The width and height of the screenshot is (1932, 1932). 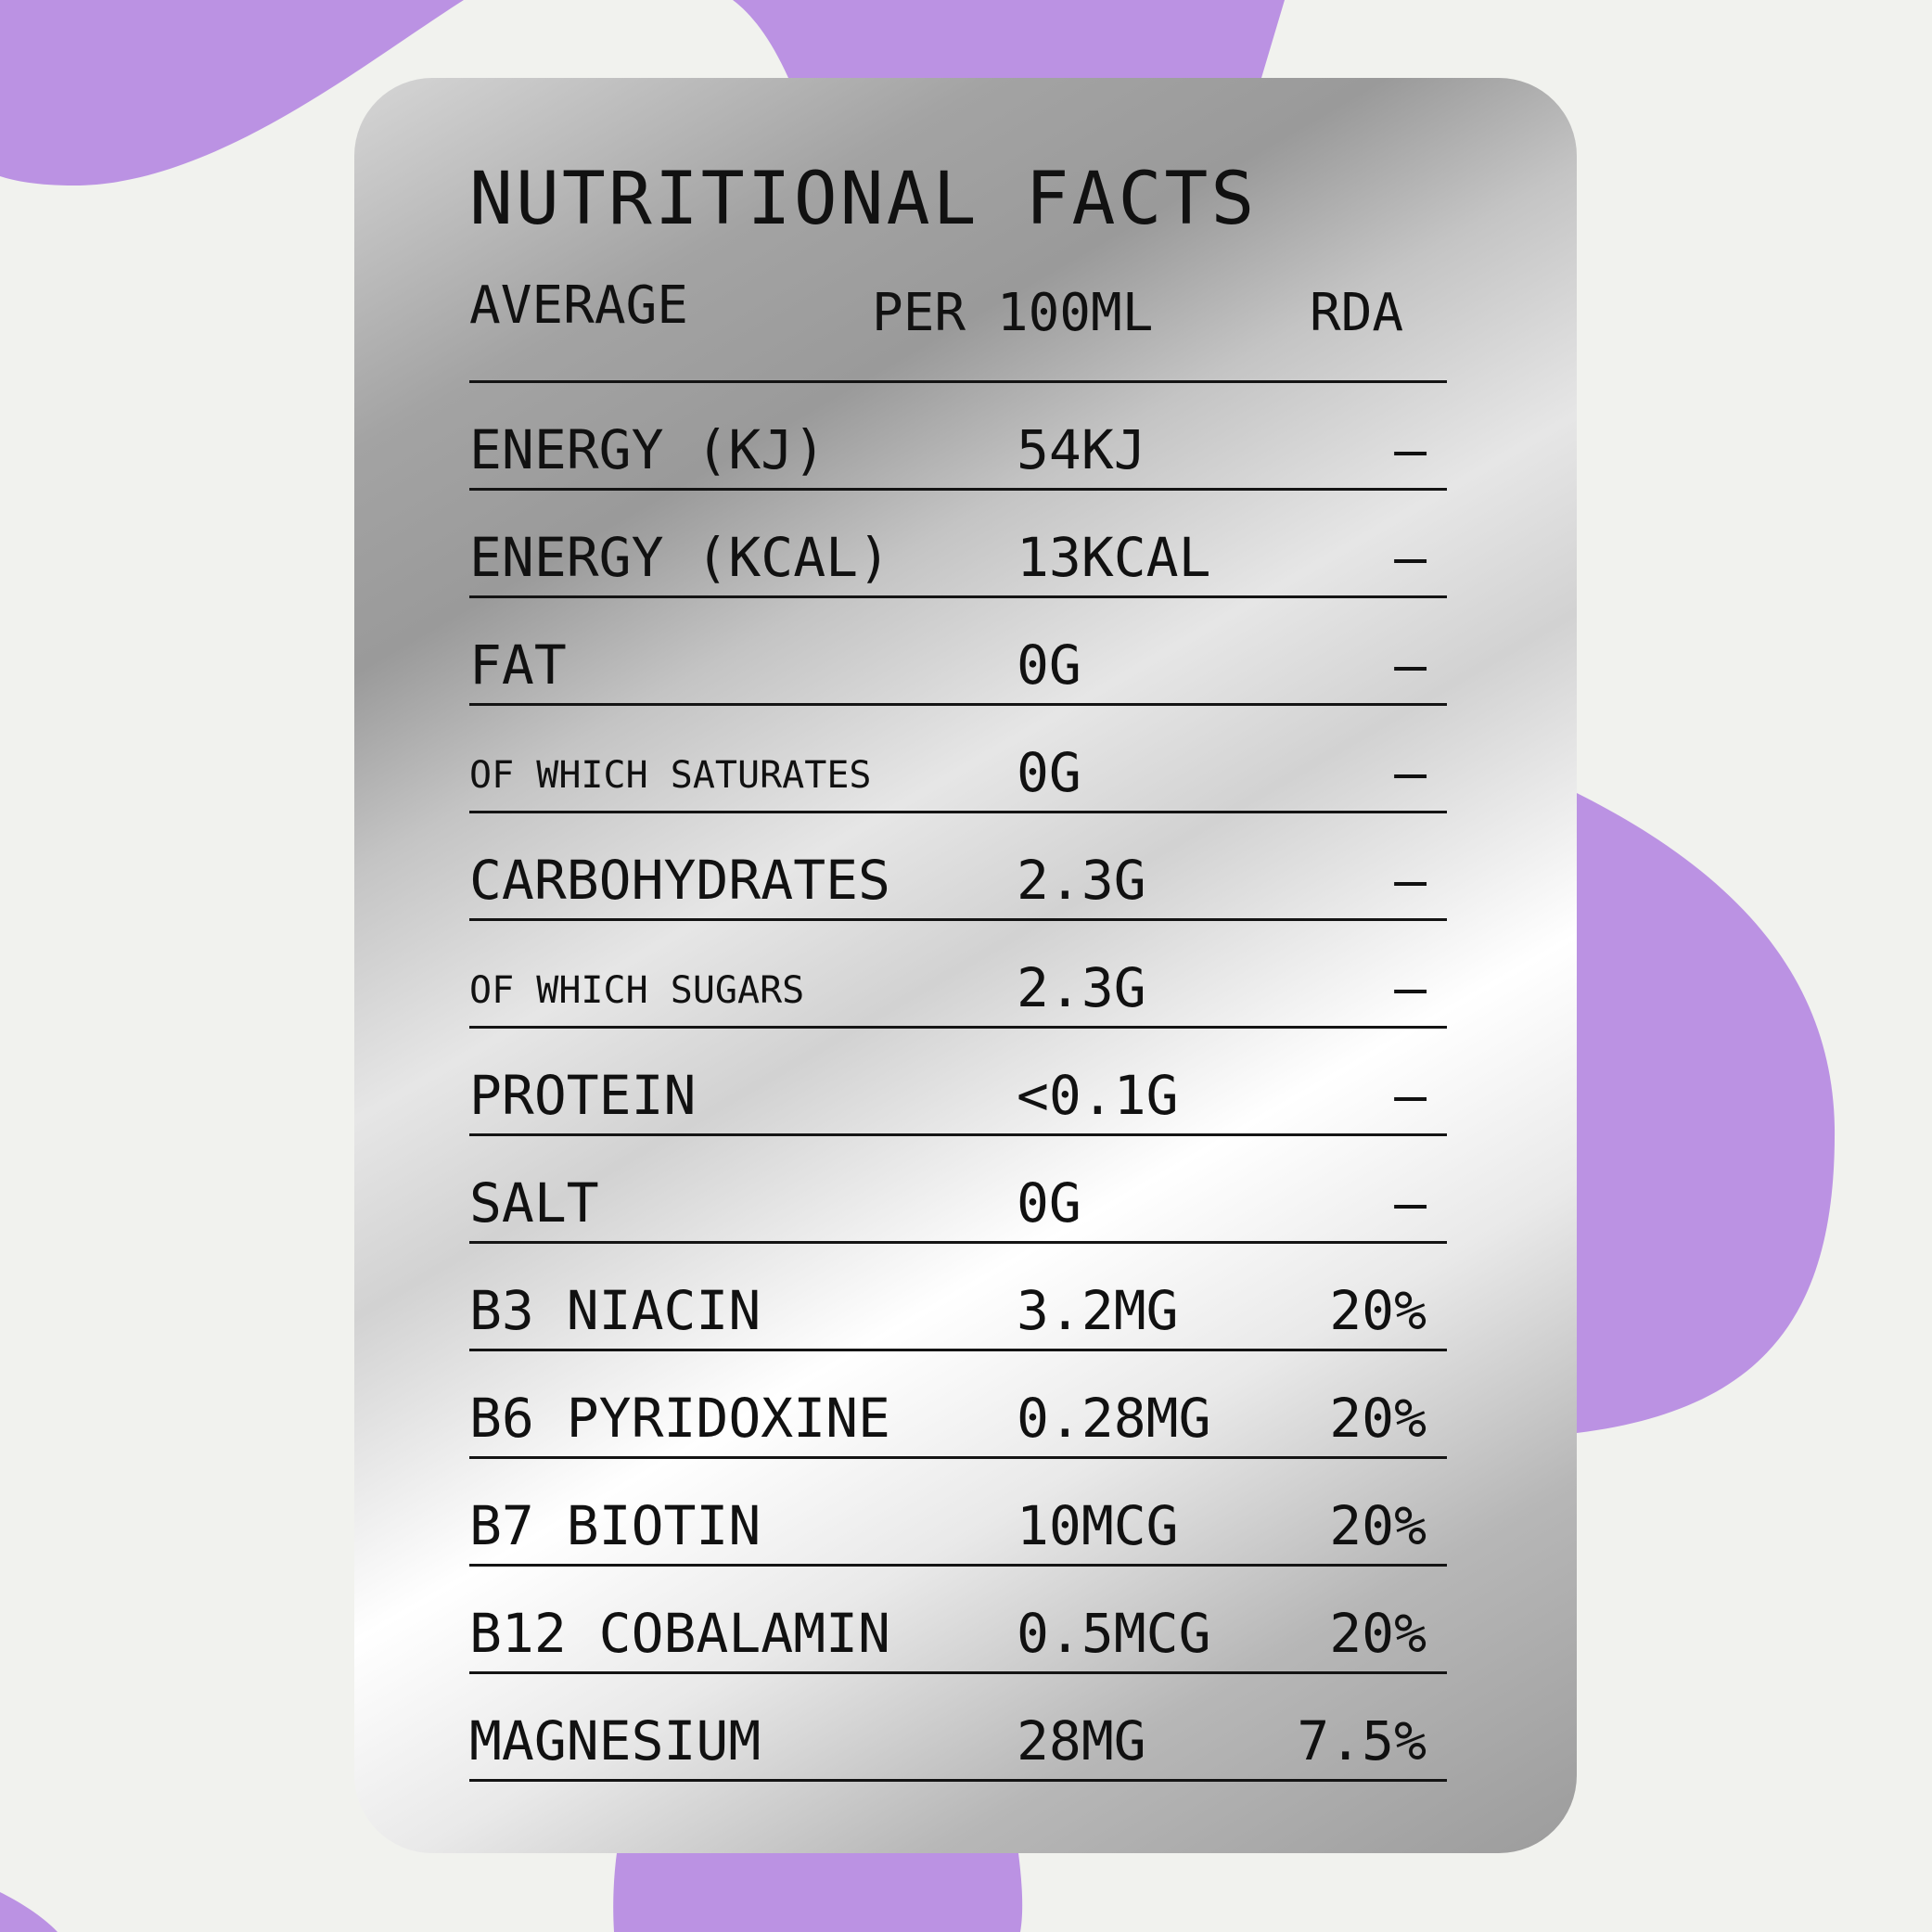 What do you see at coordinates (958, 381) in the screenshot?
I see `header-divider` at bounding box center [958, 381].